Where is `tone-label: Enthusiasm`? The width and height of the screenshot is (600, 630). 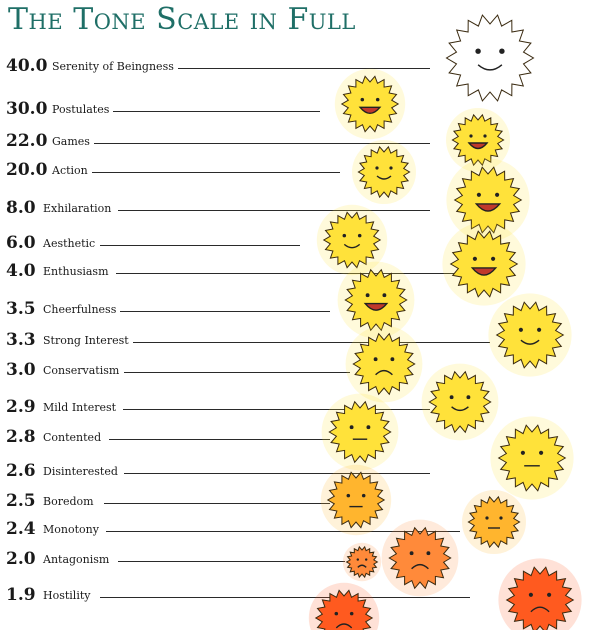 tone-label: Enthusiasm is located at coordinates (78, 271).